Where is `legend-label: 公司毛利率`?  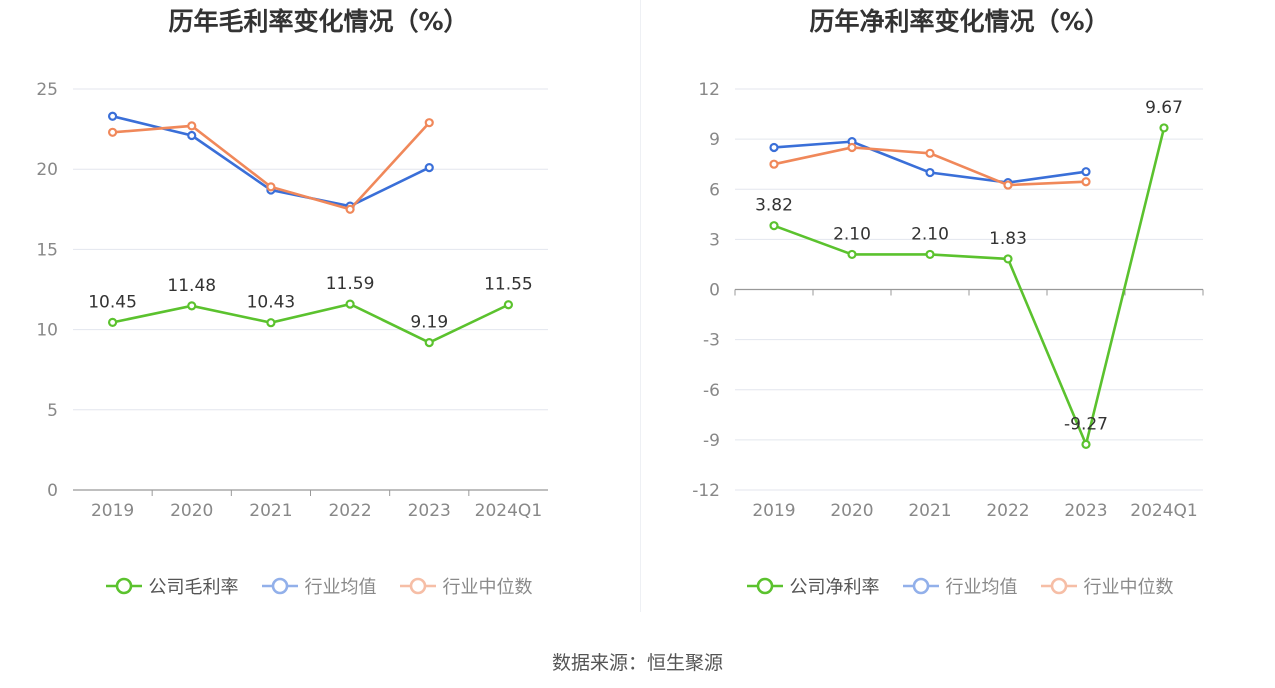
legend-label: 公司毛利率 is located at coordinates (193, 587).